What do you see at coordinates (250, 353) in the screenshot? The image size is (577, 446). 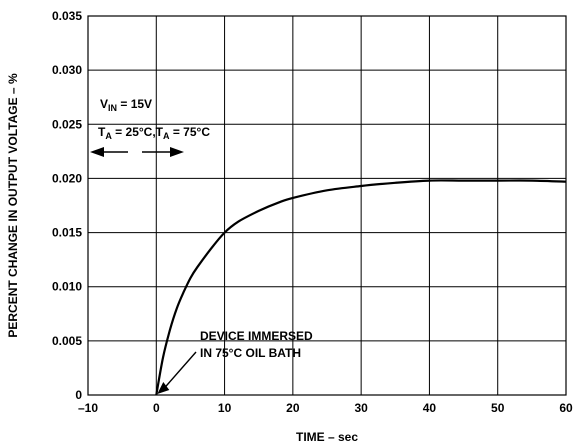 I see `annotation-immersed-line2: IN 75°C OIL BATH` at bounding box center [250, 353].